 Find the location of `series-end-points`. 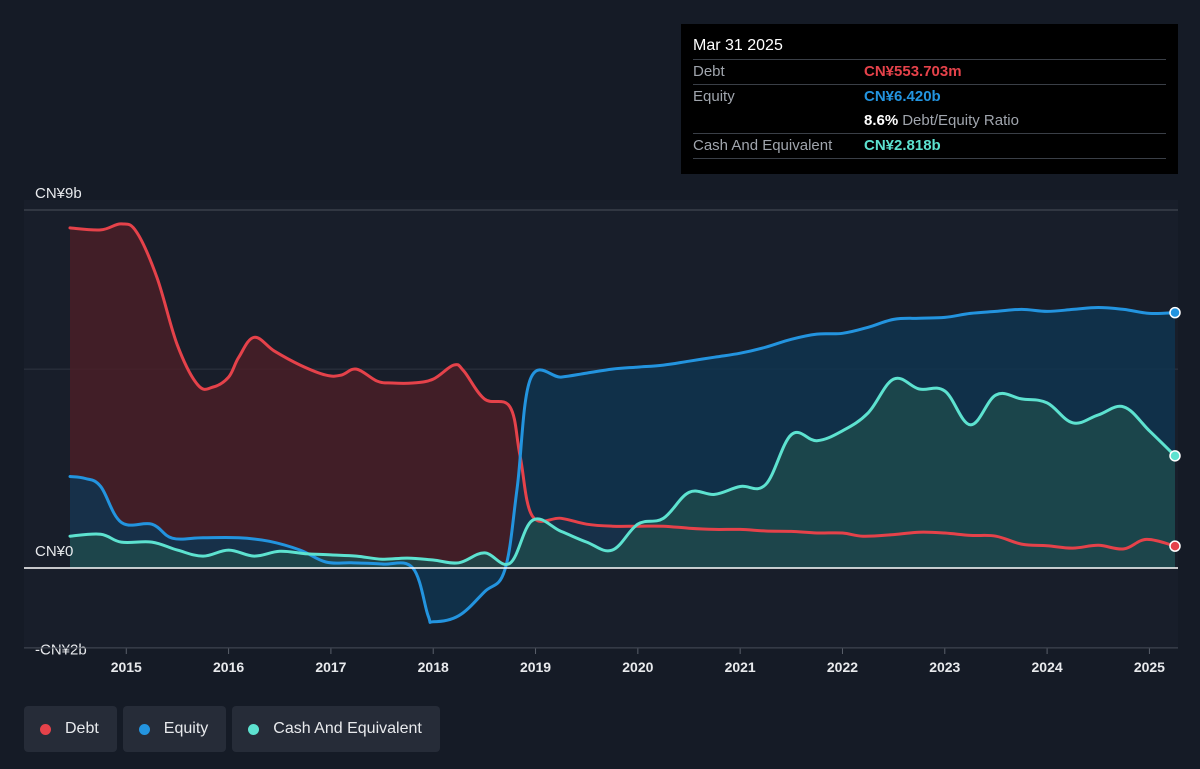

series-end-points is located at coordinates (1175, 429).